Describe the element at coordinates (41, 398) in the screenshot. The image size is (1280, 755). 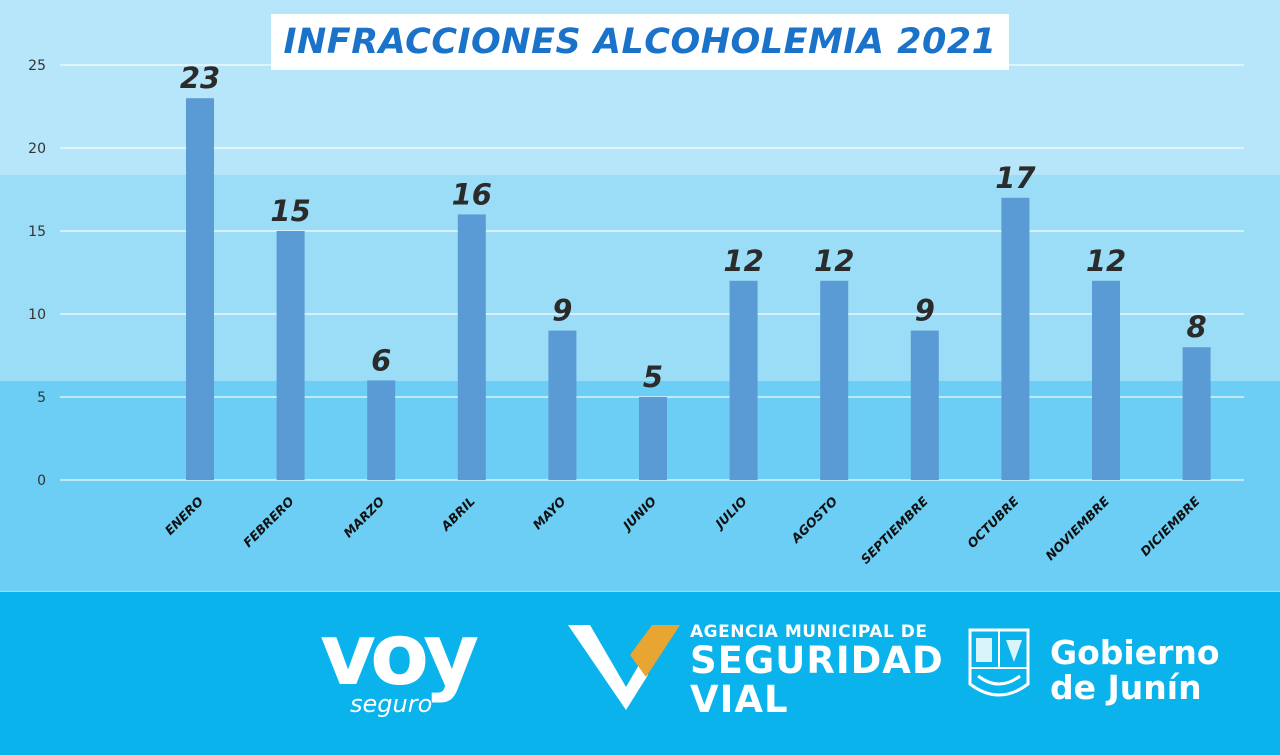
I see `y-tick-label: 5` at that location.